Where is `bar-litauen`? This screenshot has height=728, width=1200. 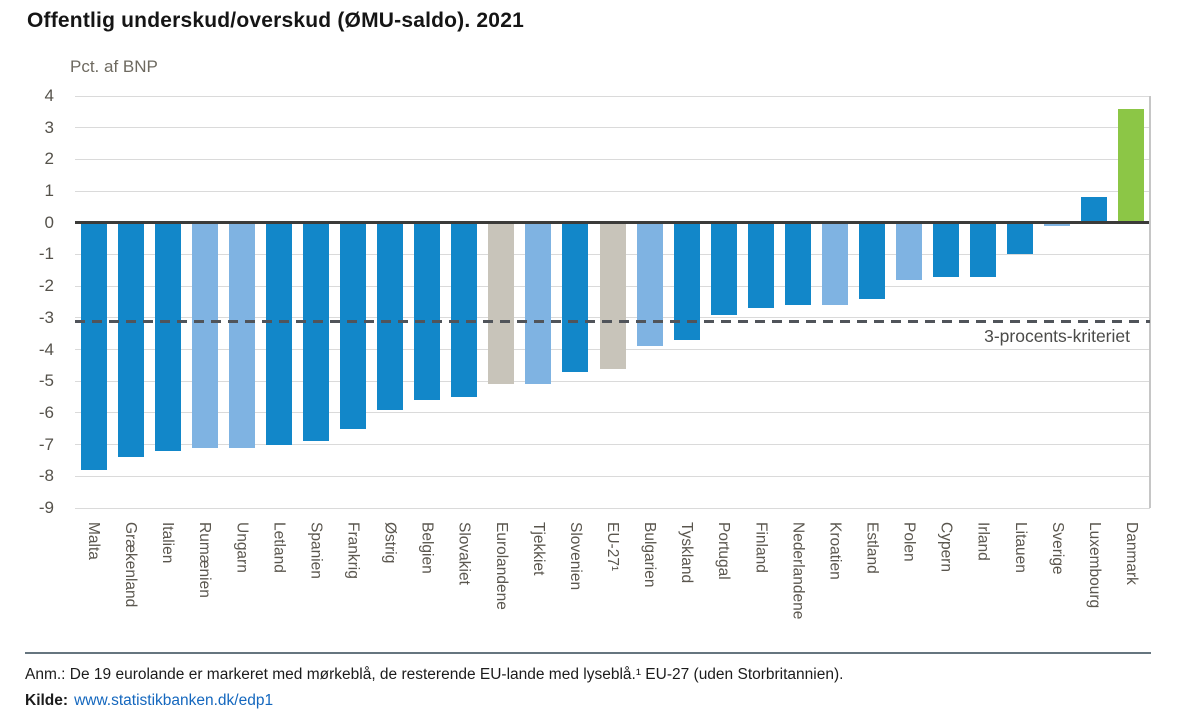 bar-litauen is located at coordinates (1020, 238).